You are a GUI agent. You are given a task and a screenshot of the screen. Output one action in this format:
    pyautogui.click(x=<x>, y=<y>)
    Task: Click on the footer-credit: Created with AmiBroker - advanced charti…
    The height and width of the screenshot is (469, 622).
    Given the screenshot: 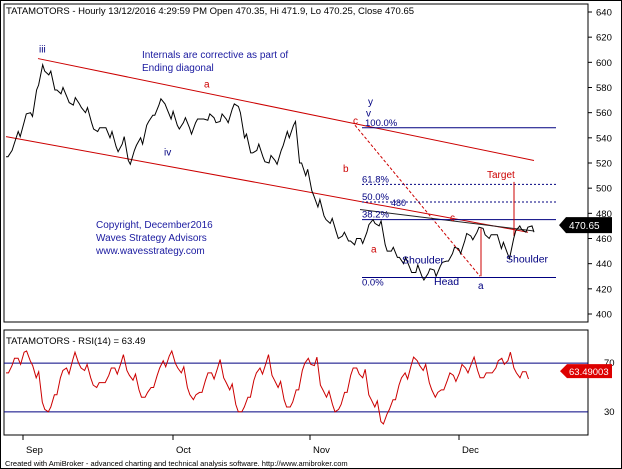 What is the action you would take?
    pyautogui.click(x=176, y=463)
    